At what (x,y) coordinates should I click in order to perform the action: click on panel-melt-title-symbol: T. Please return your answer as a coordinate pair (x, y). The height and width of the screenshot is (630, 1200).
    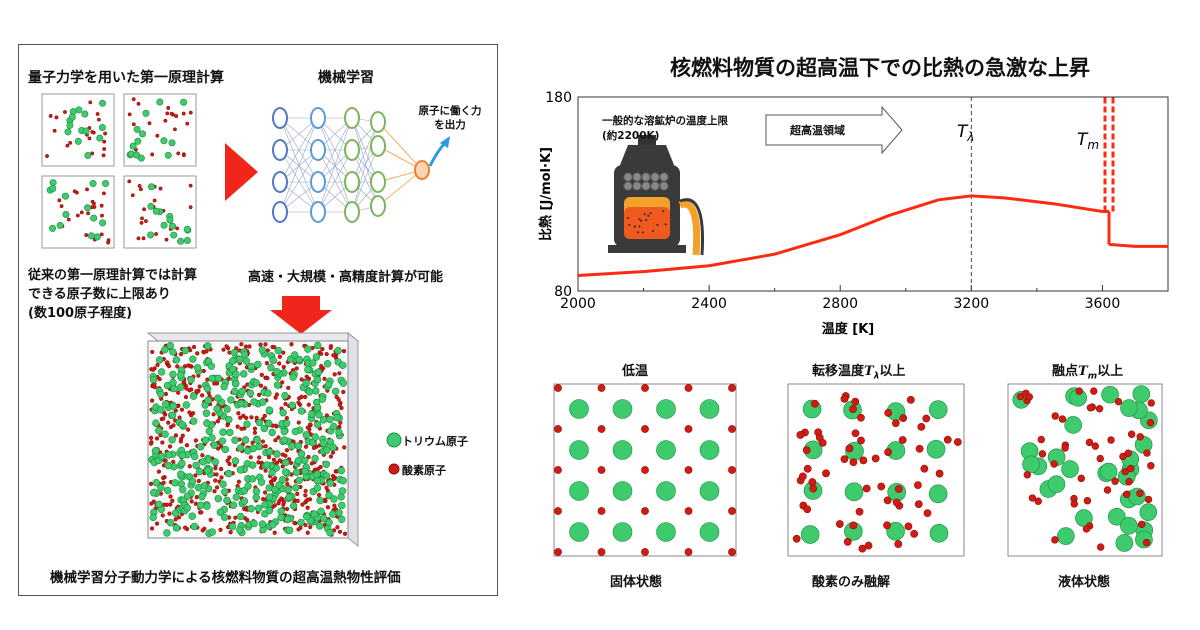
    Looking at the image, I should click on (1083, 371).